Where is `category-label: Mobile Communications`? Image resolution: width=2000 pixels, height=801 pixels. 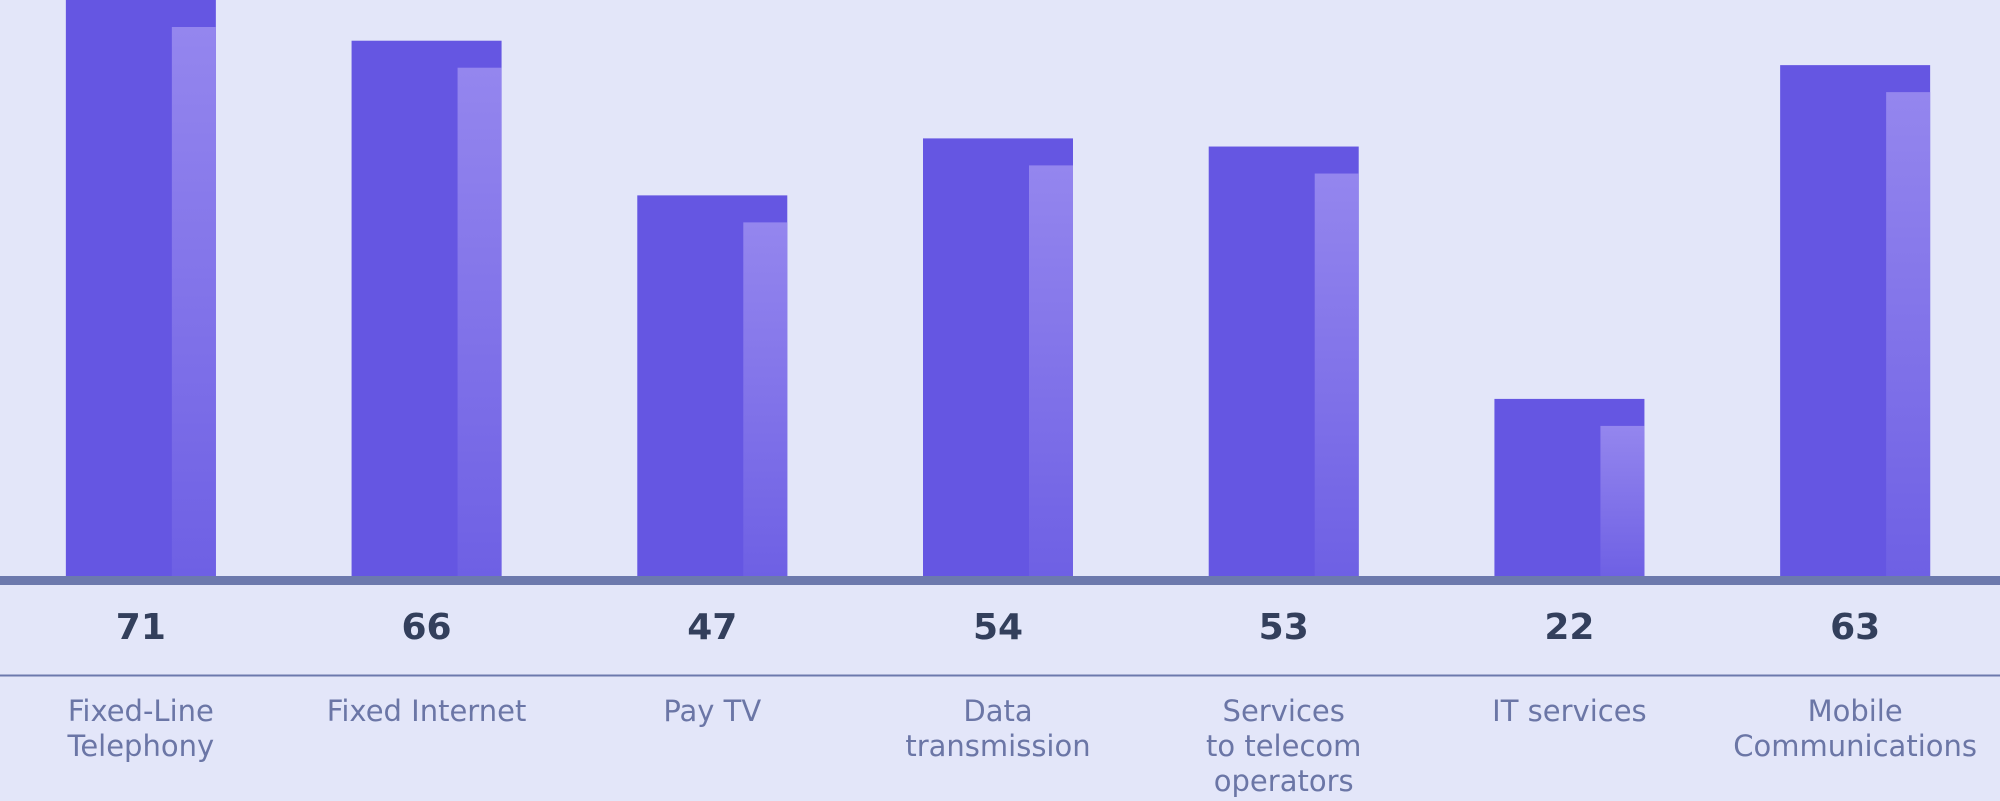 category-label: Mobile Communications is located at coordinates (1855, 728).